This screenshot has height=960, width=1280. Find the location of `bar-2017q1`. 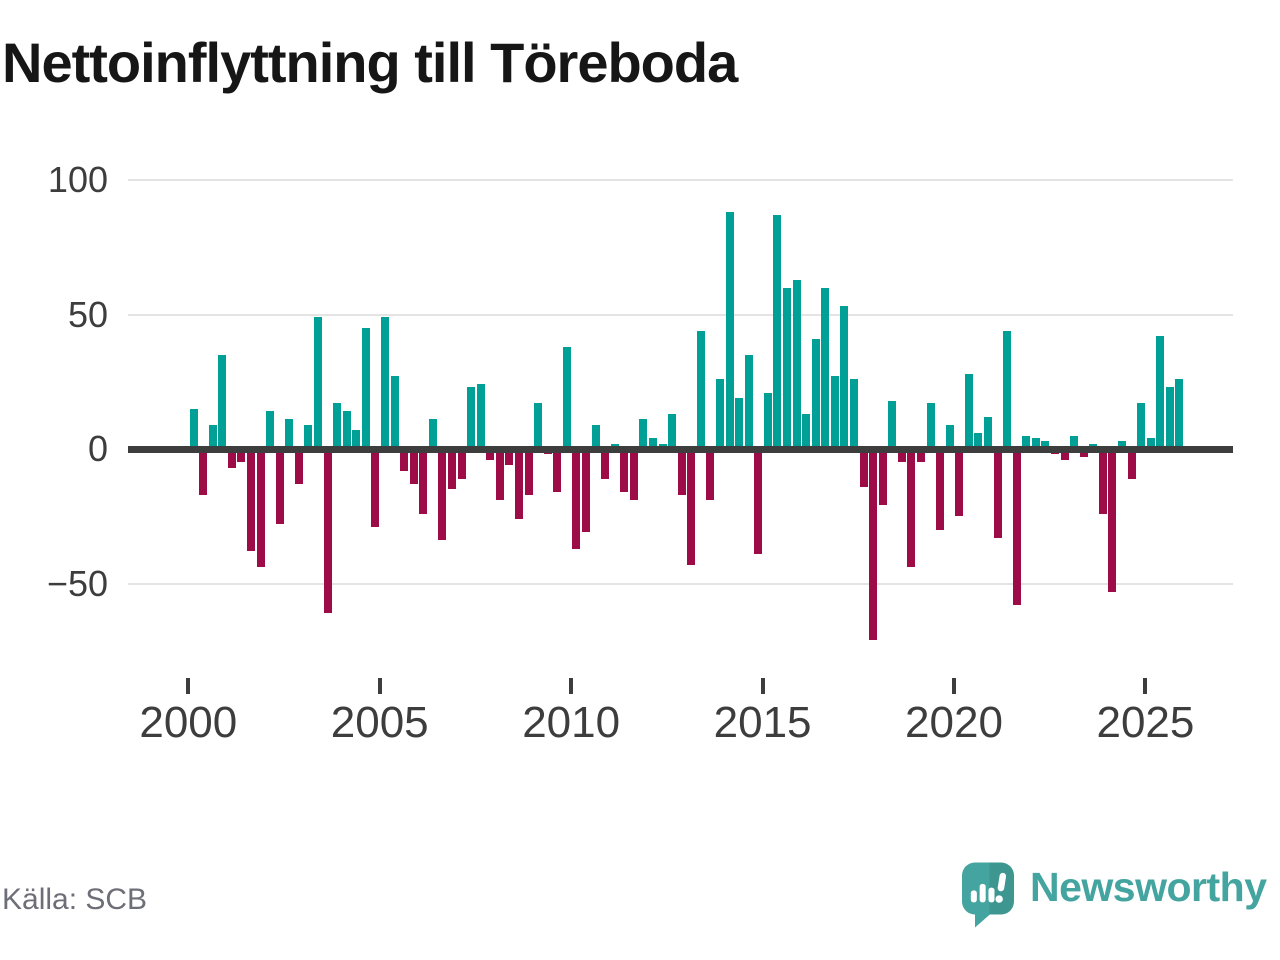

bar-2017q1 is located at coordinates (844, 377).